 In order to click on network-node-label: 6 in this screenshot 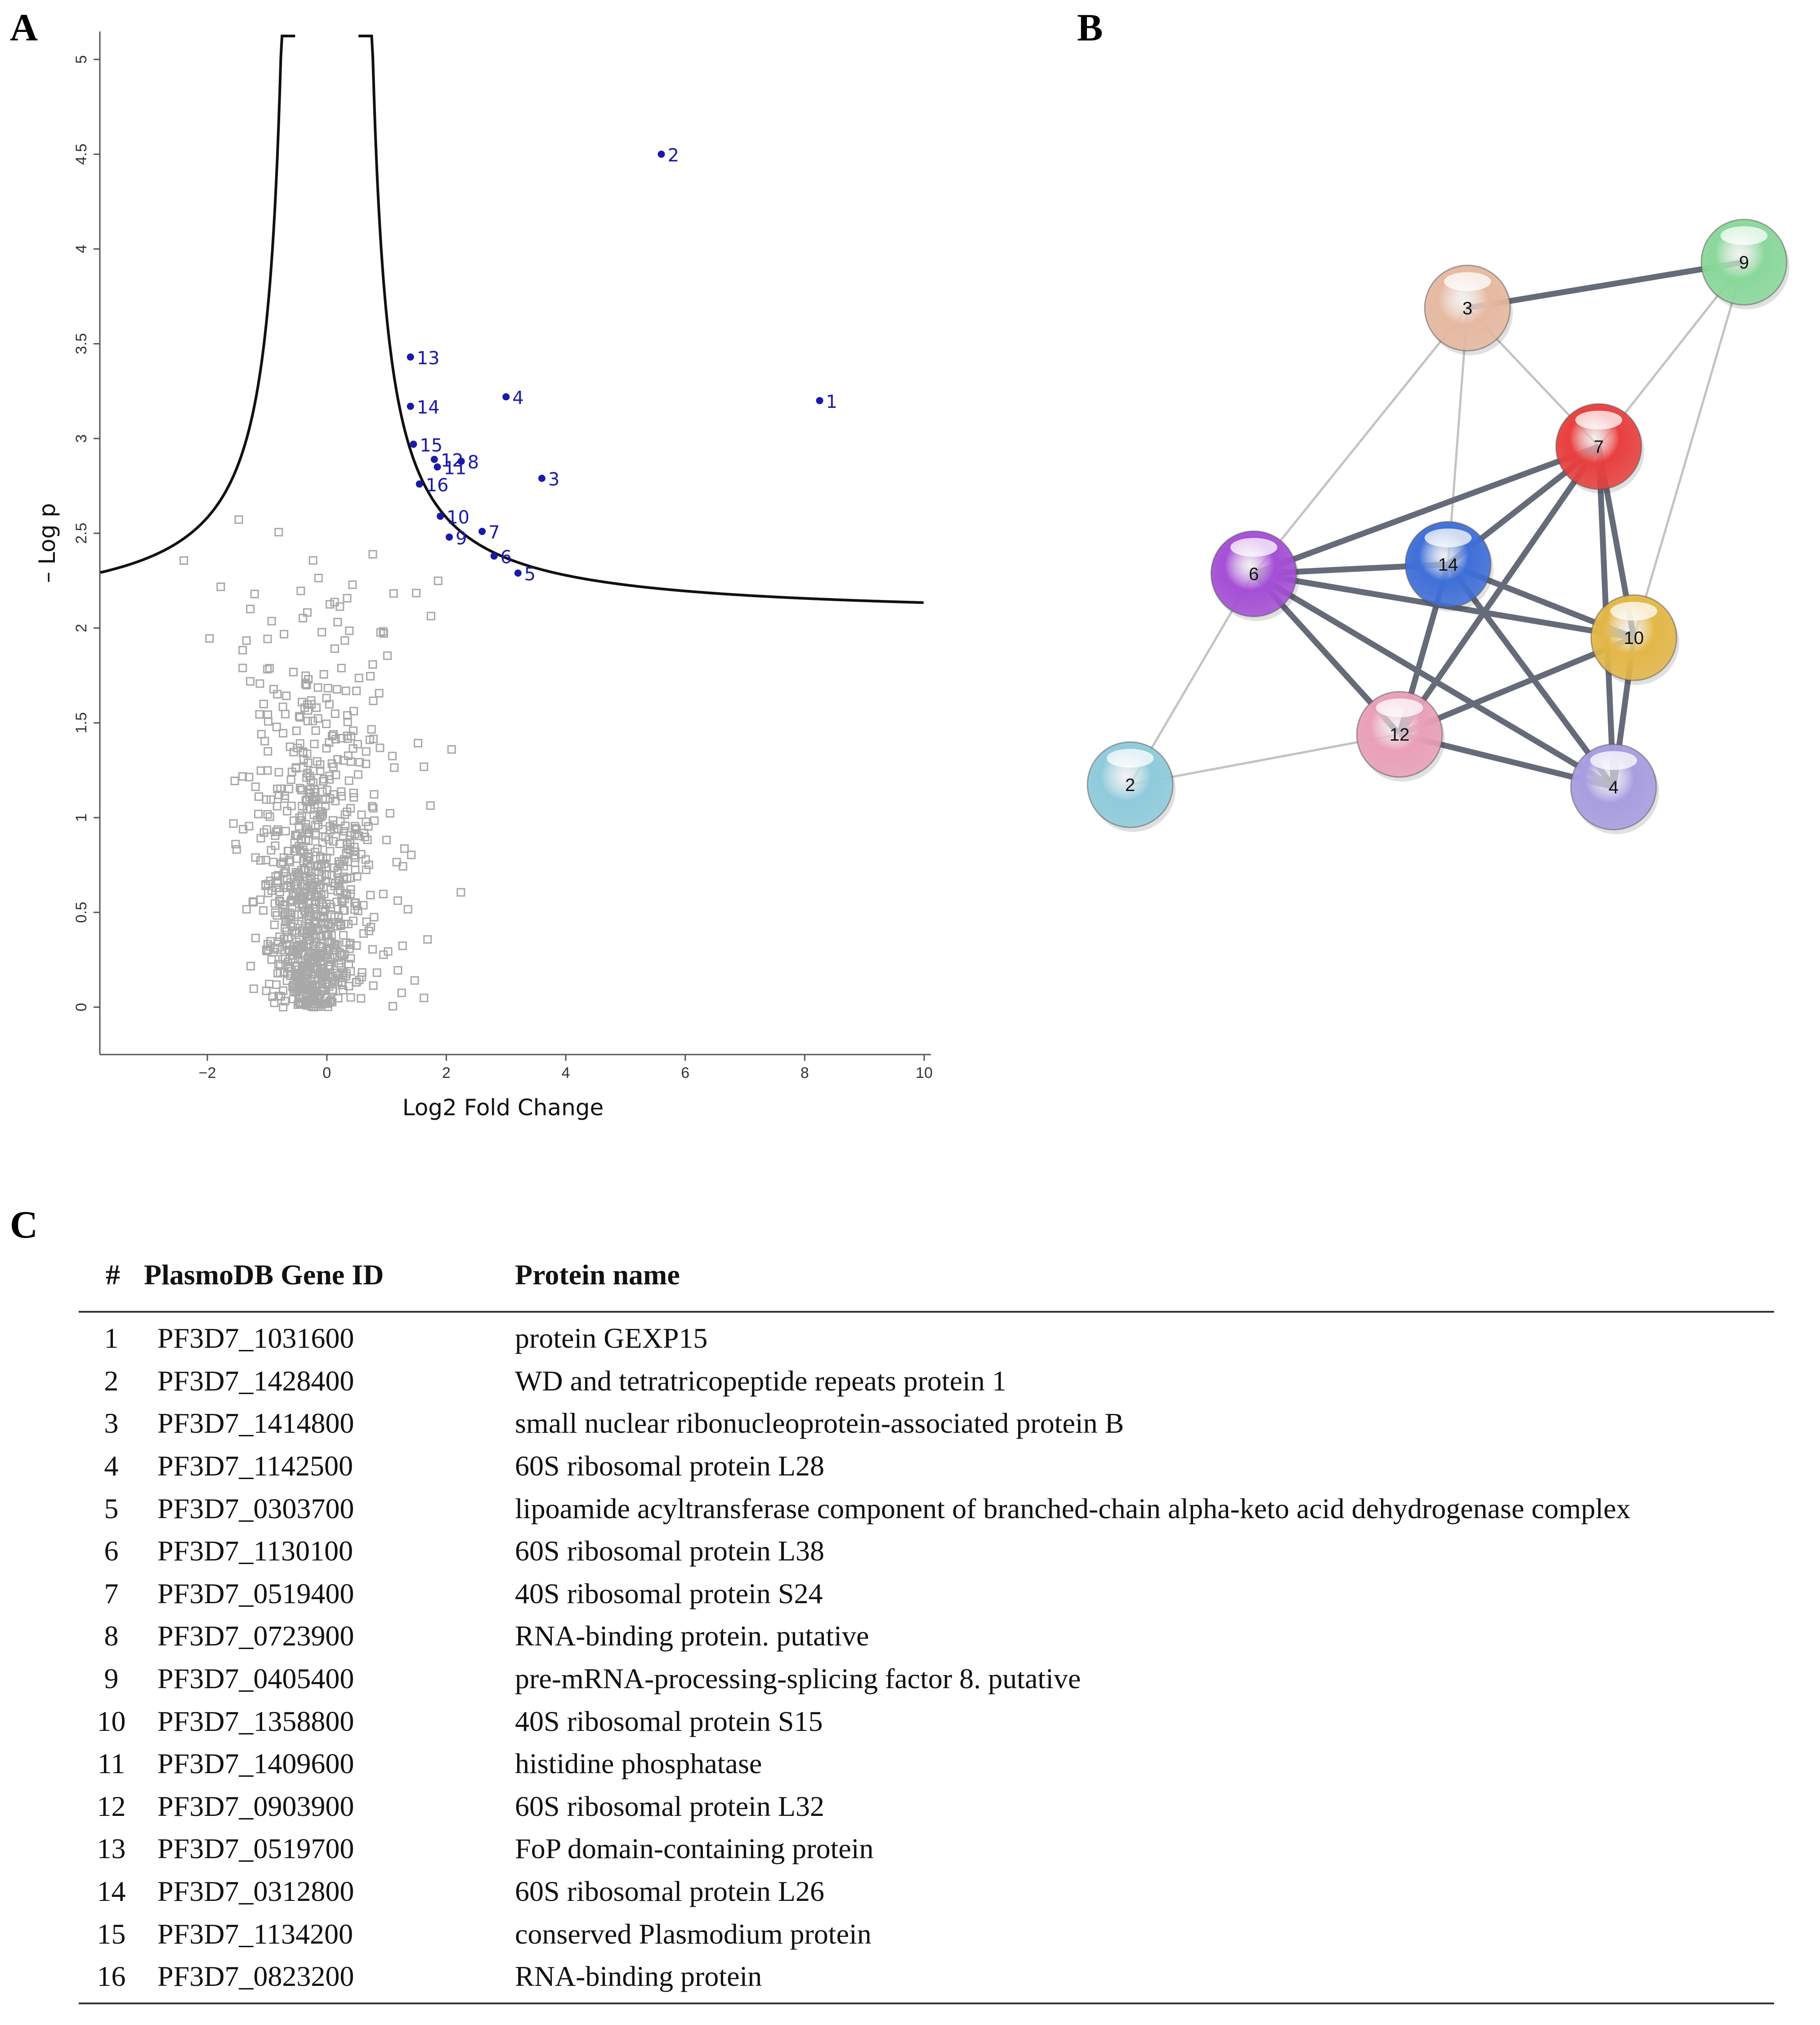, I will do `click(1254, 574)`.